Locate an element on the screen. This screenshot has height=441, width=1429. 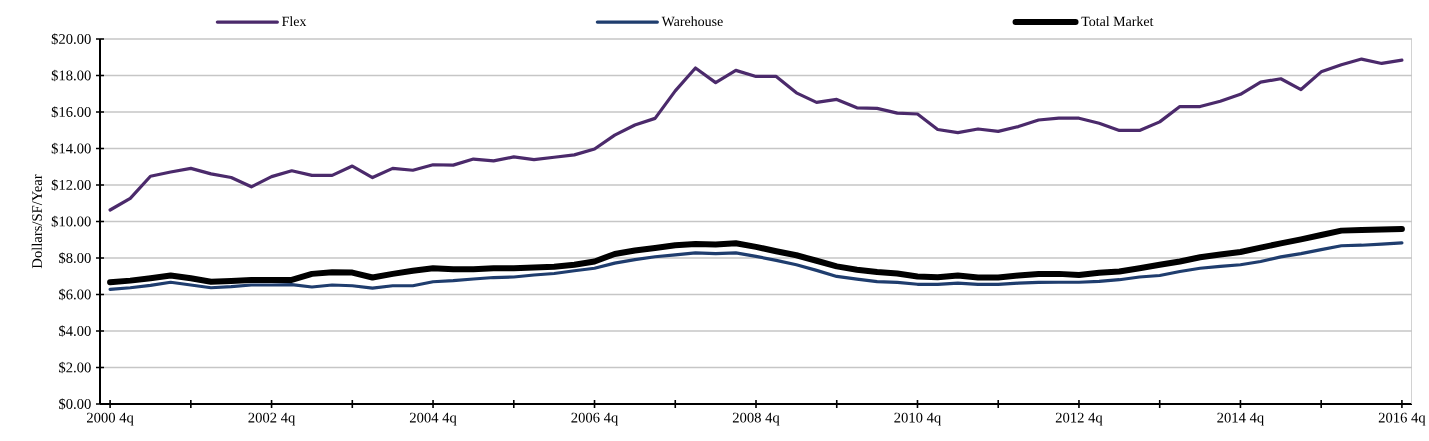
x-tick-label: 2008 4q is located at coordinates (756, 419).